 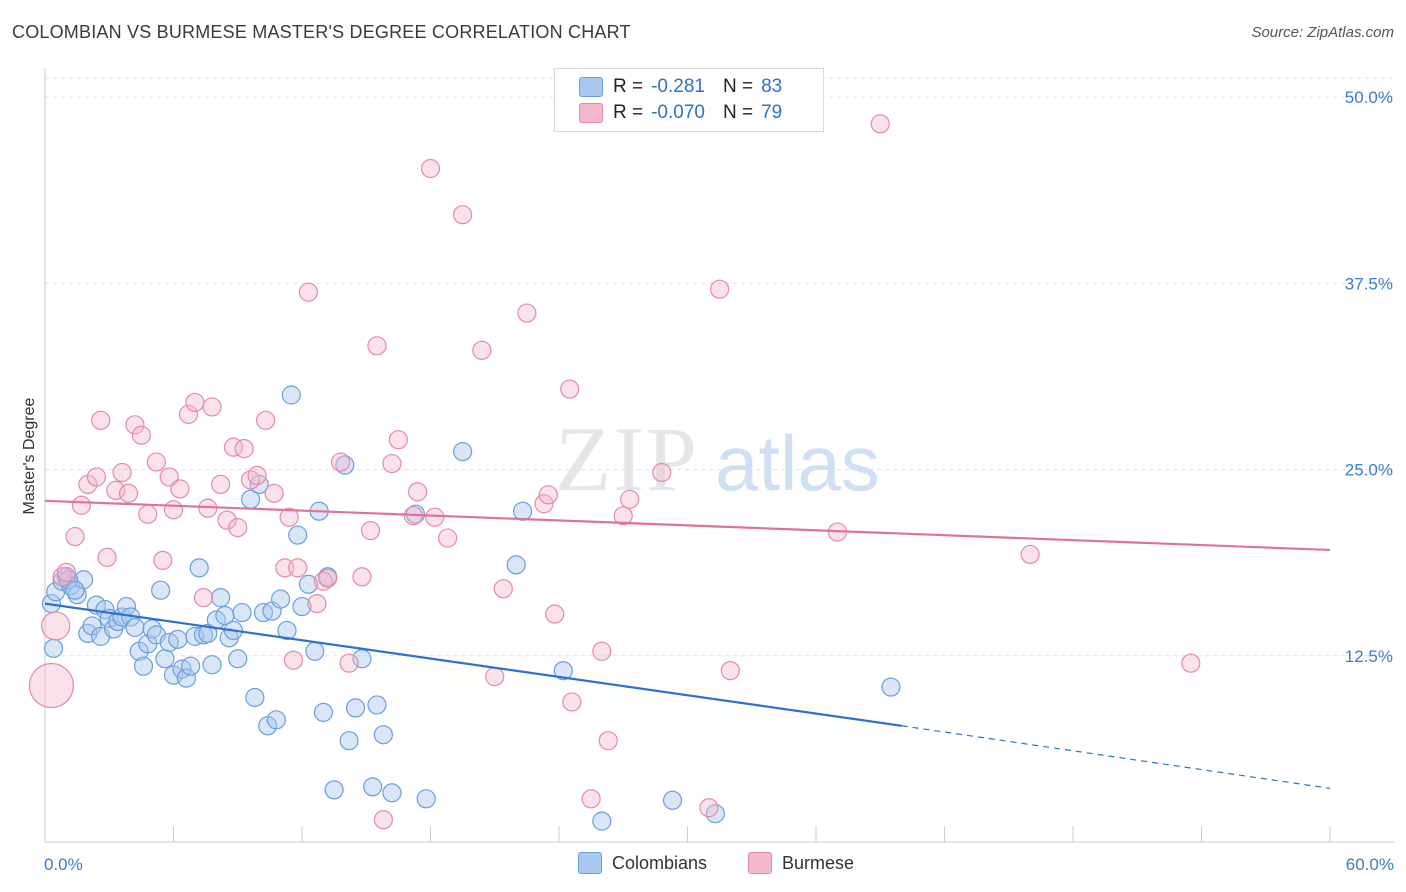 I want to click on legend-row-burmese: R = -0.070 N = 79, so click(x=680, y=113).